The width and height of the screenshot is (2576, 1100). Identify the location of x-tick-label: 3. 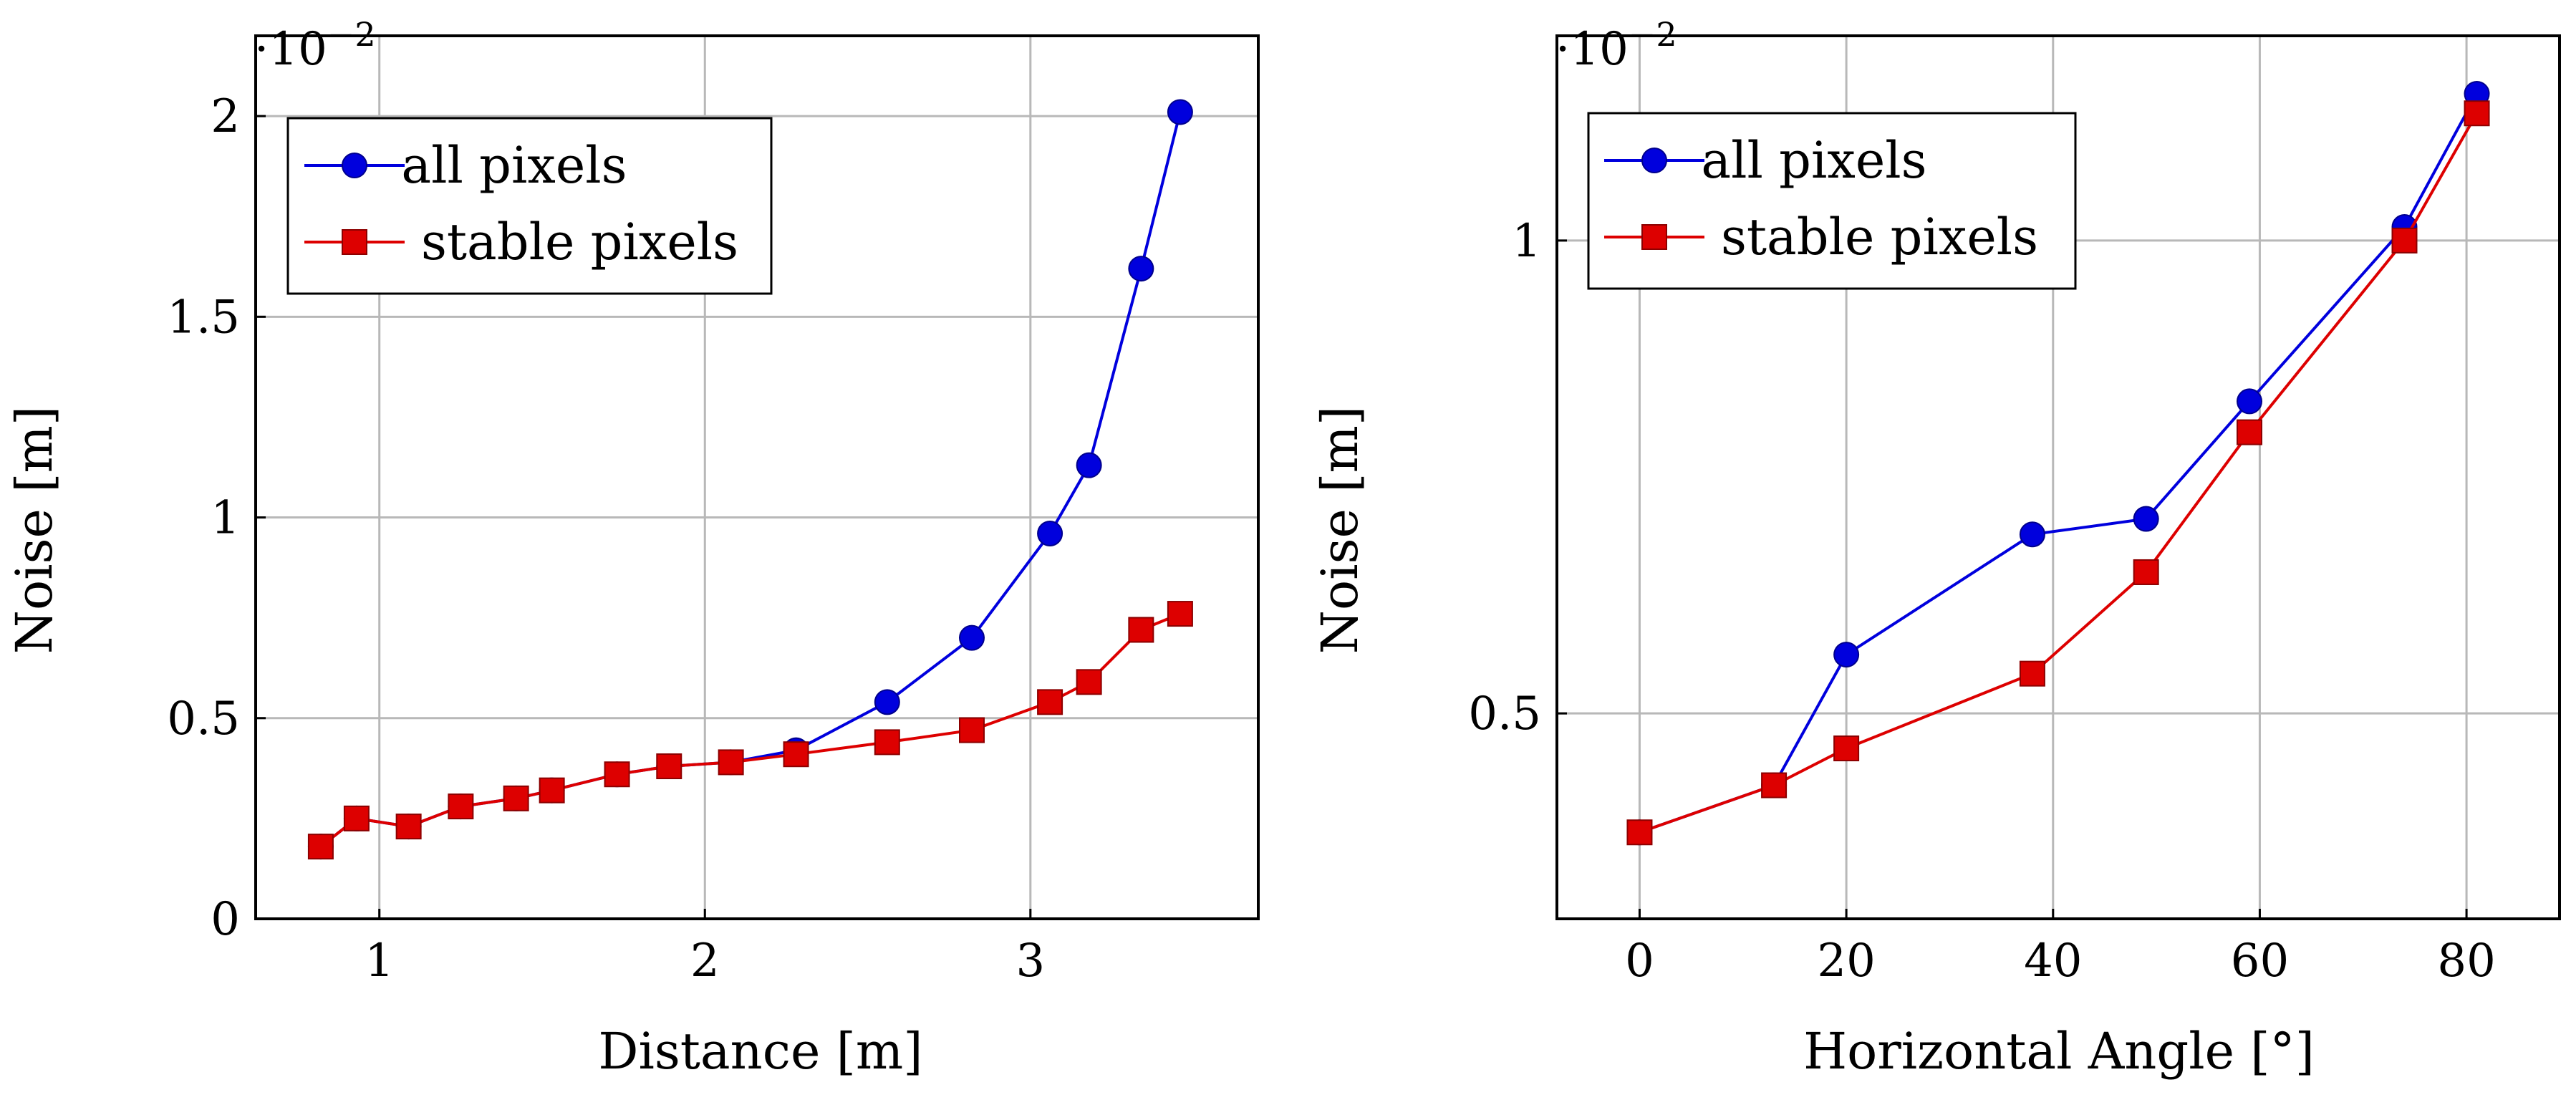
(1030, 962).